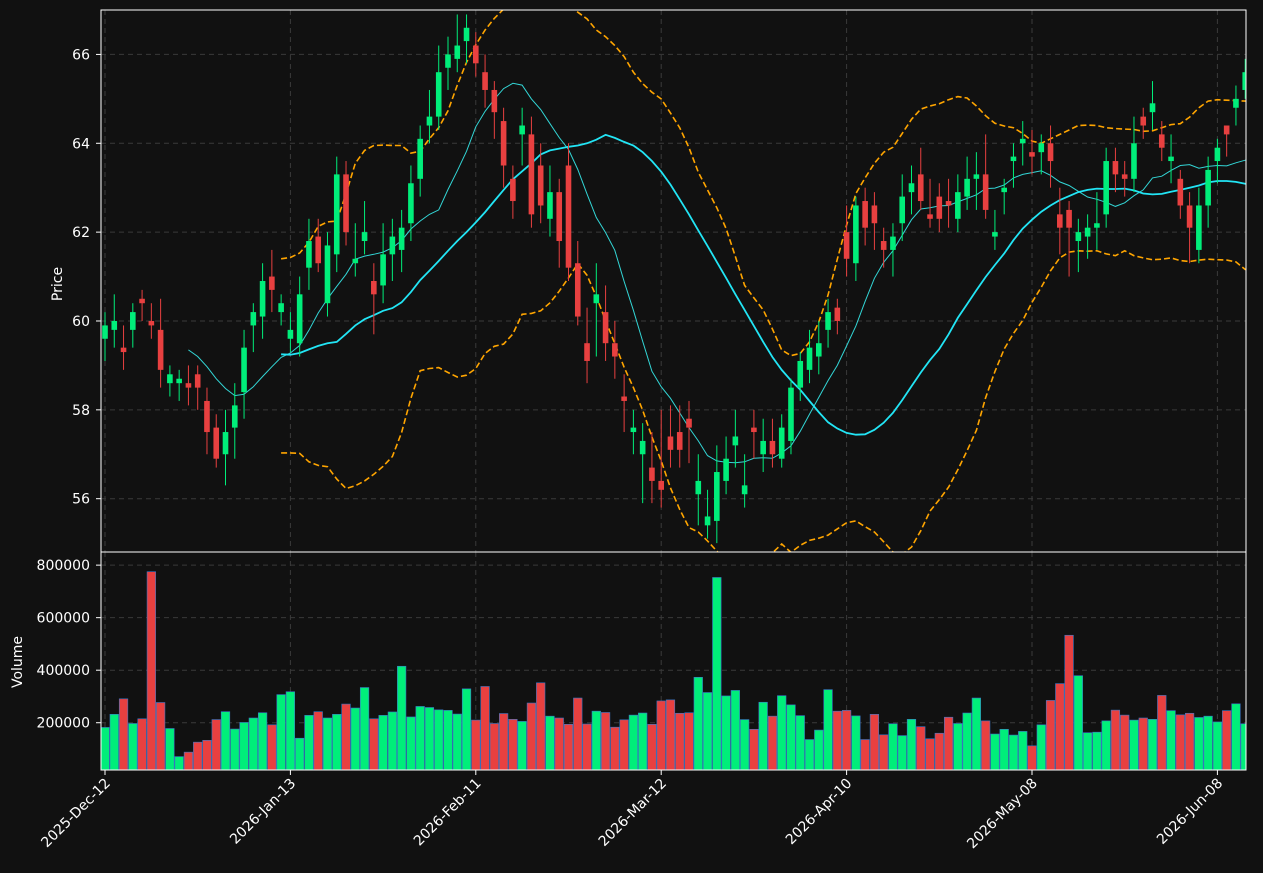 The width and height of the screenshot is (1263, 873). I want to click on volume-axis-label: Volume, so click(18, 662).